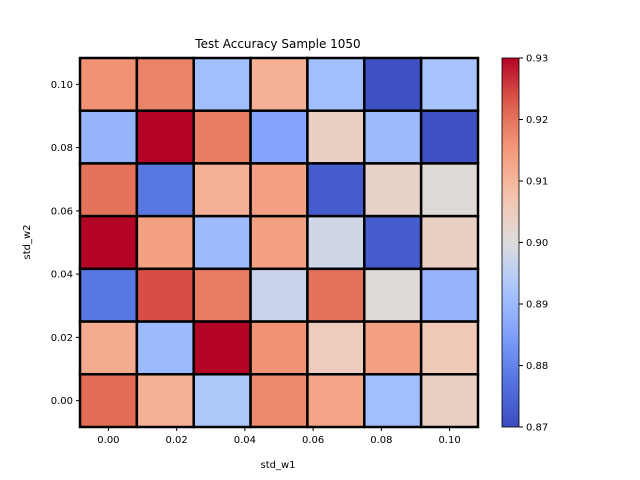 This screenshot has width=640, height=480. What do you see at coordinates (537, 182) in the screenshot?
I see `colorbar-tick-label: 0.91` at bounding box center [537, 182].